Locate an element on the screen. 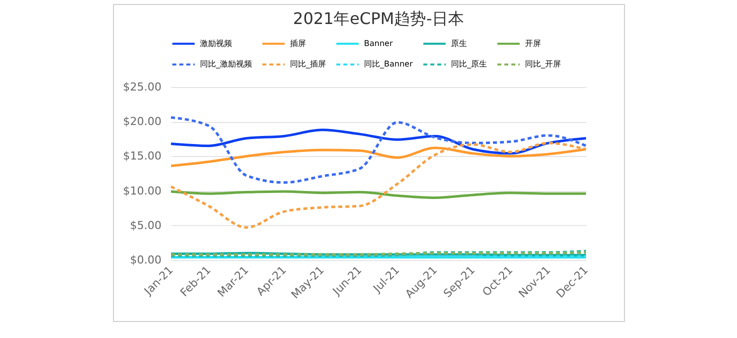 The height and width of the screenshot is (338, 737). legend-label: 同比_插屏 is located at coordinates (308, 64).